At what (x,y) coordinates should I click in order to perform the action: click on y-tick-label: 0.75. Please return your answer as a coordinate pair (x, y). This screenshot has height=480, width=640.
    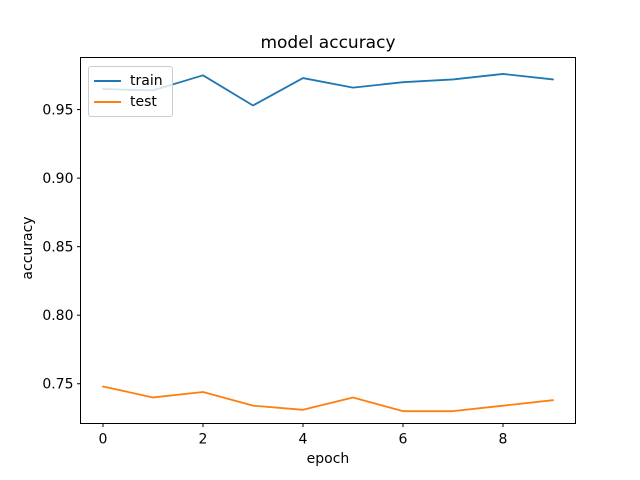
    Looking at the image, I should click on (57, 385).